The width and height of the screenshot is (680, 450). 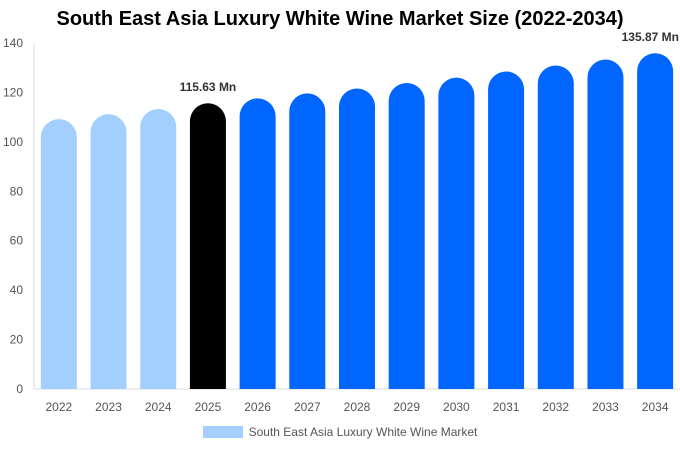 I want to click on x-tick-label: 2022, so click(x=58, y=407).